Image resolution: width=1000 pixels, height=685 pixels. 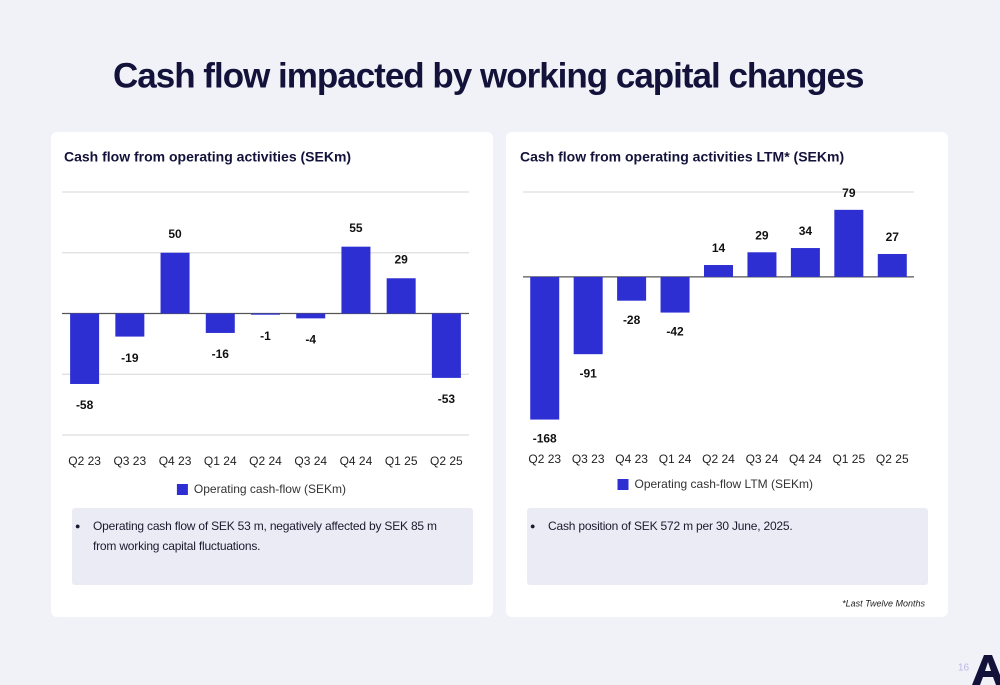 I want to click on data-label: -58, so click(x=85, y=405).